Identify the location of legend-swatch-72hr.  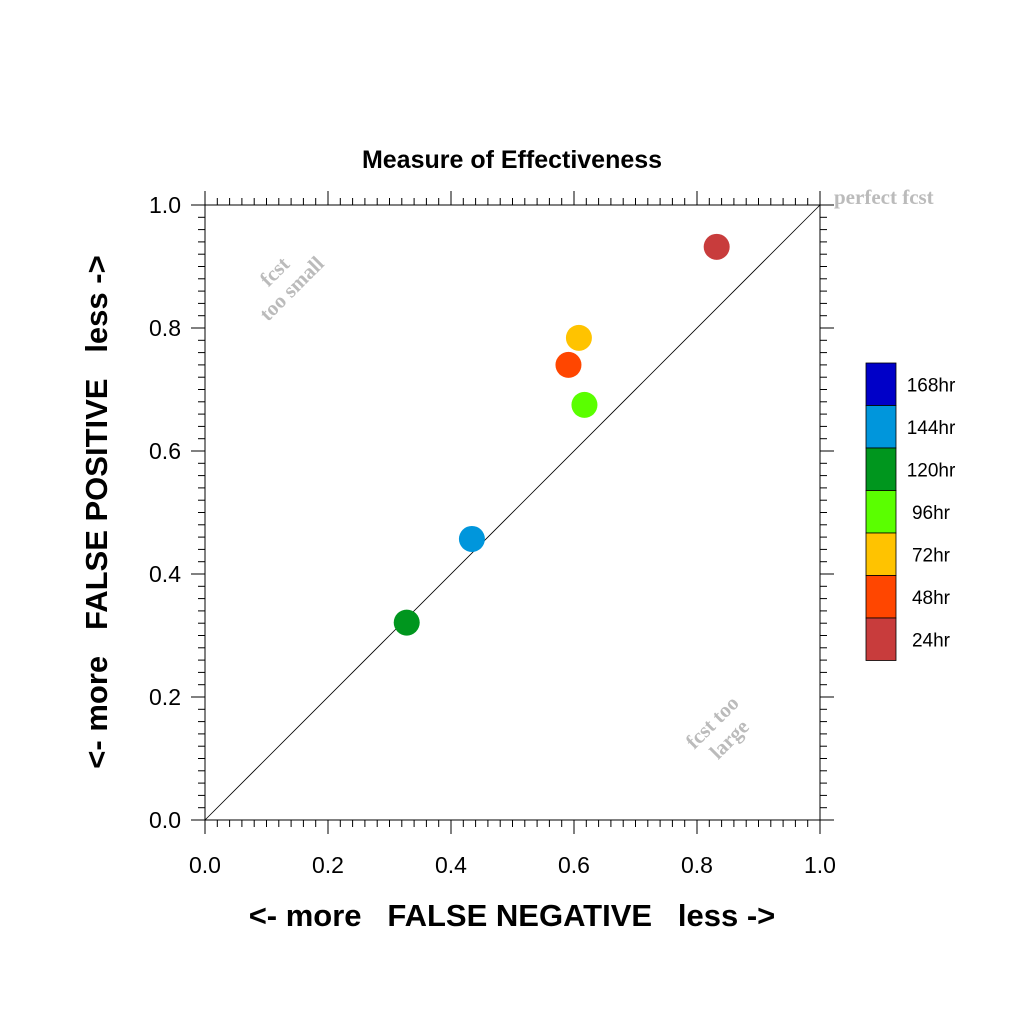
(881, 554).